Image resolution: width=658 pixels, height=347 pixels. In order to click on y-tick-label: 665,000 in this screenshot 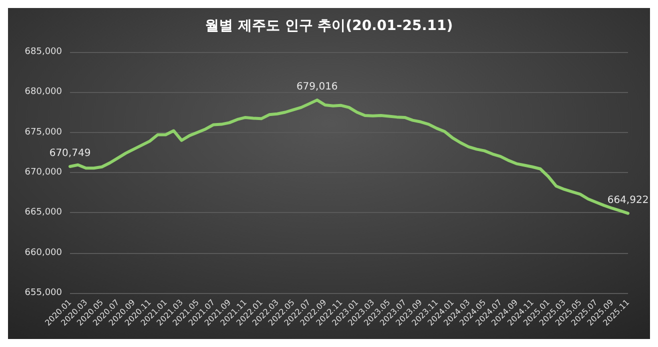, I will do `click(43, 213)`.